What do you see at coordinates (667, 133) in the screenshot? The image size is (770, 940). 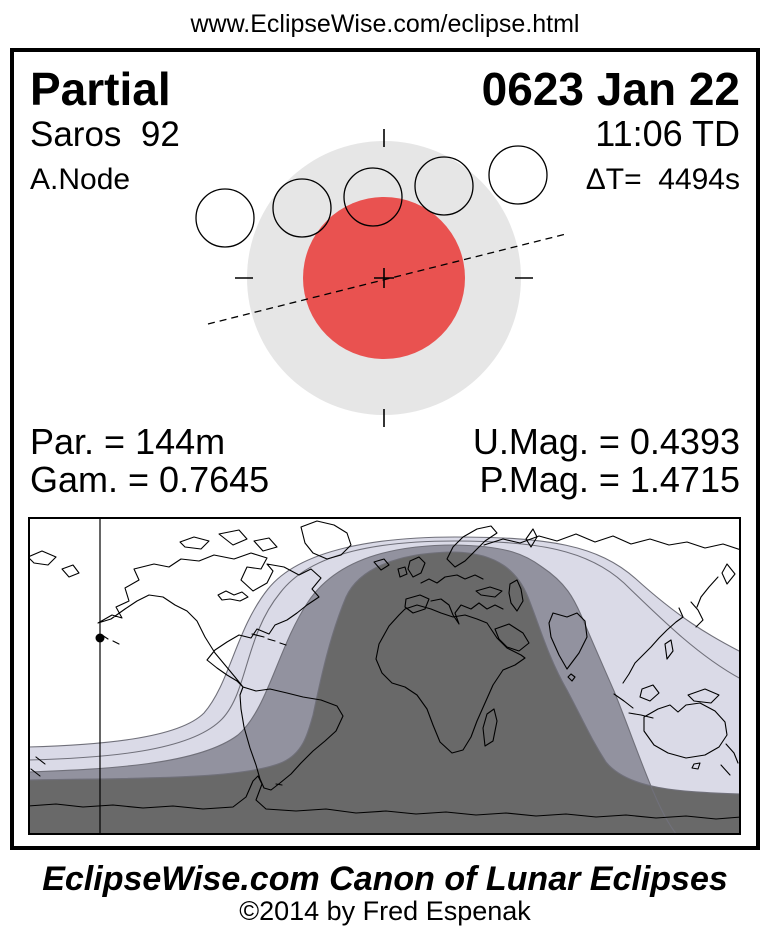 I see `greatest-eclipse-time-text: 11:06 TD` at bounding box center [667, 133].